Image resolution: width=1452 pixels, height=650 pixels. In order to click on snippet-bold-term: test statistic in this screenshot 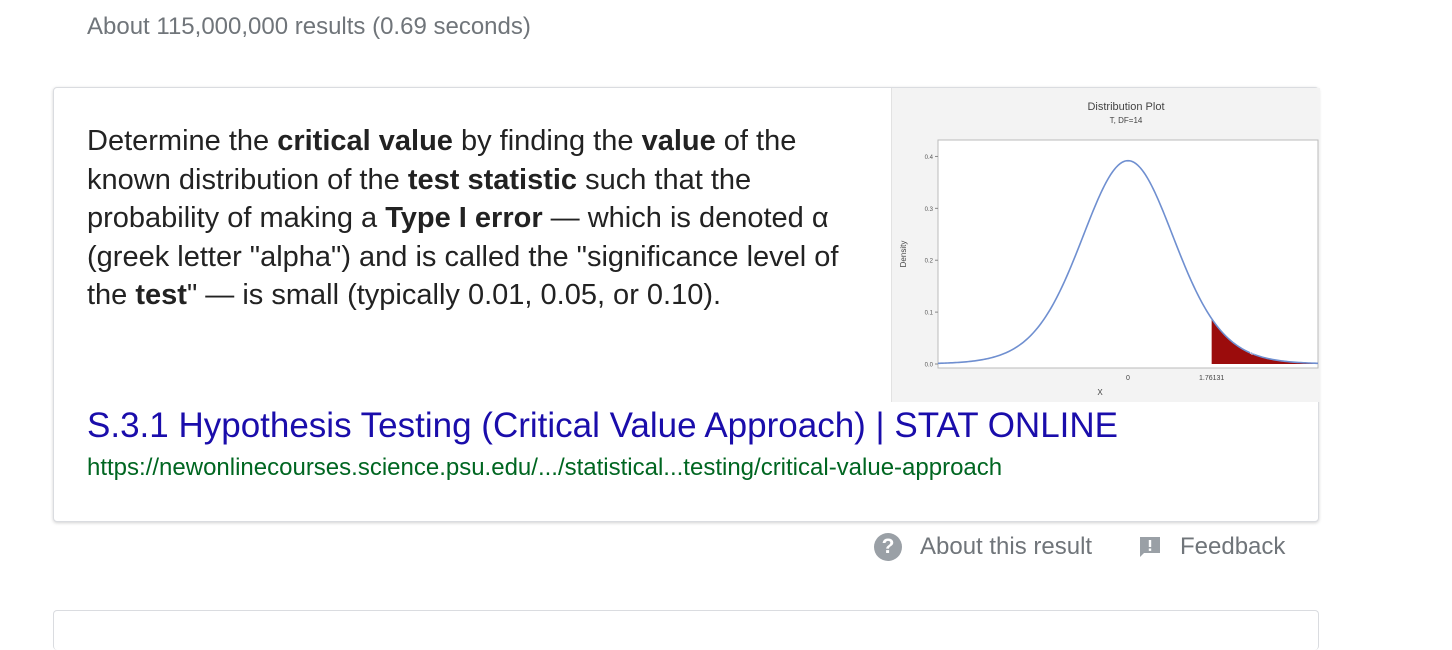, I will do `click(492, 179)`.